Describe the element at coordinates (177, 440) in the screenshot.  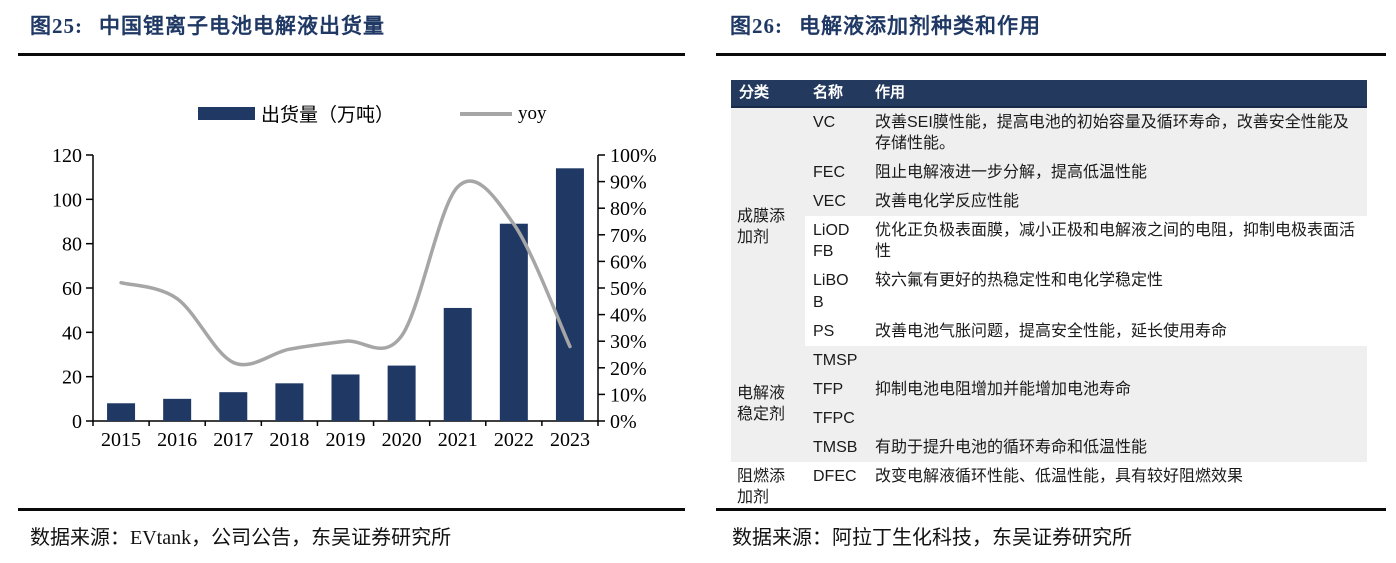
I see `x-tick-label: 2016` at that location.